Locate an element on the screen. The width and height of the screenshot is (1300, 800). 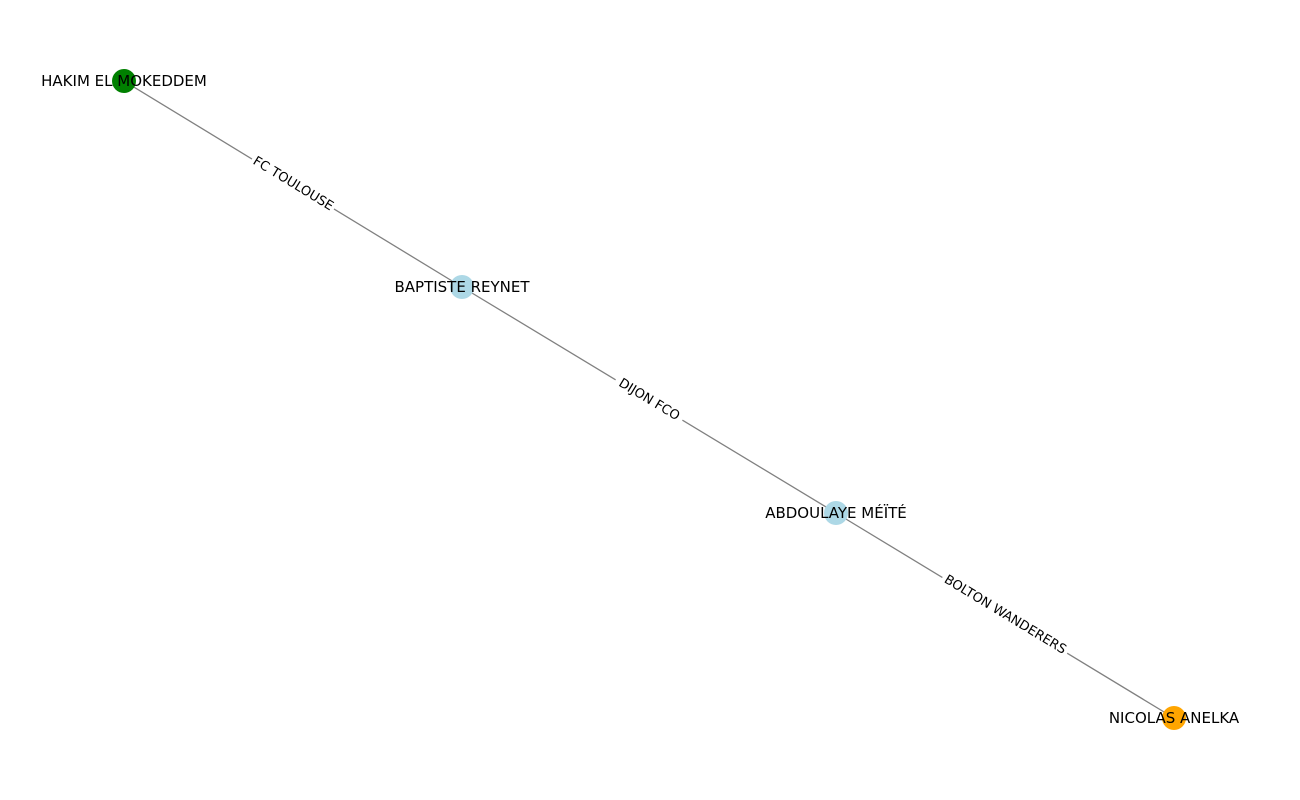
edge-label-fc-toulouse-text: FC TOULOUSE is located at coordinates (293, 184).